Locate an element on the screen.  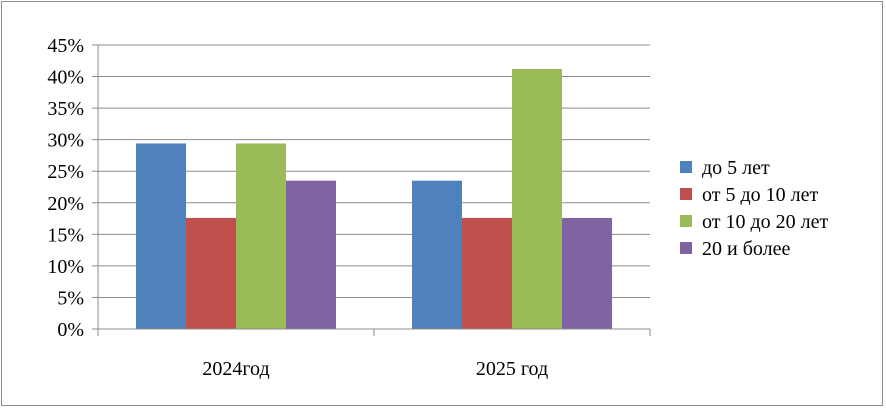
legend-label: от 5 до 10 лет is located at coordinates (760, 195).